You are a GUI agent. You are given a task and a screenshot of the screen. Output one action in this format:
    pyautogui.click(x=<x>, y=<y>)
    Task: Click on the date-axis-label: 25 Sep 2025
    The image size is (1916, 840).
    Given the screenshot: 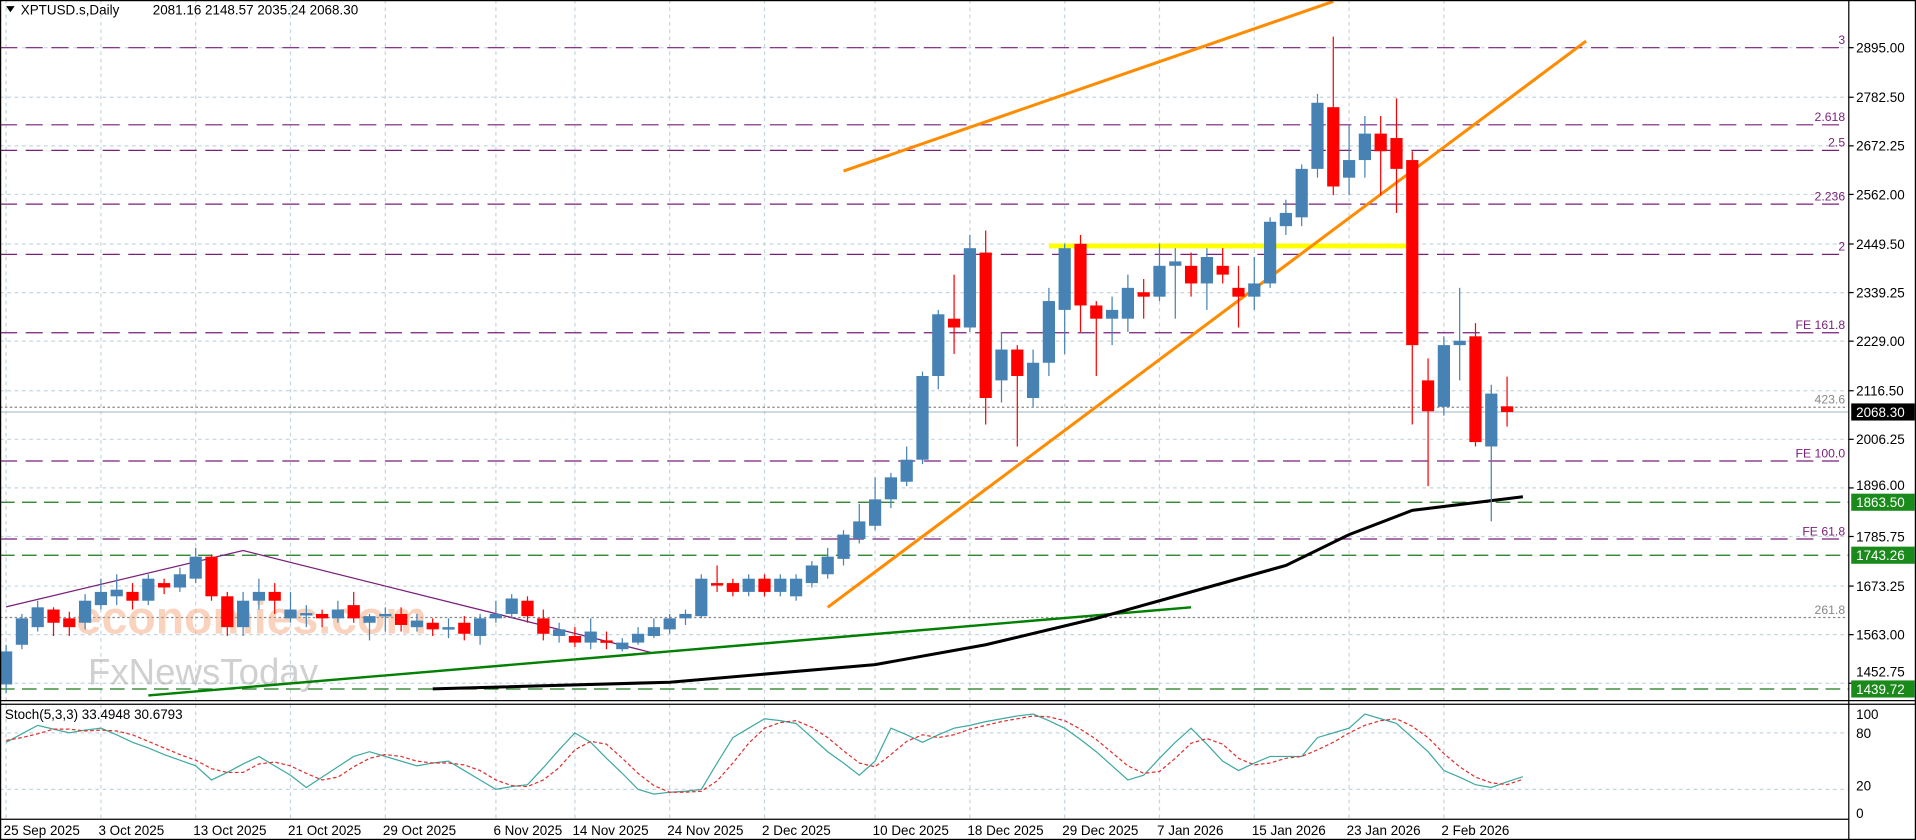 What is the action you would take?
    pyautogui.click(x=42, y=830)
    